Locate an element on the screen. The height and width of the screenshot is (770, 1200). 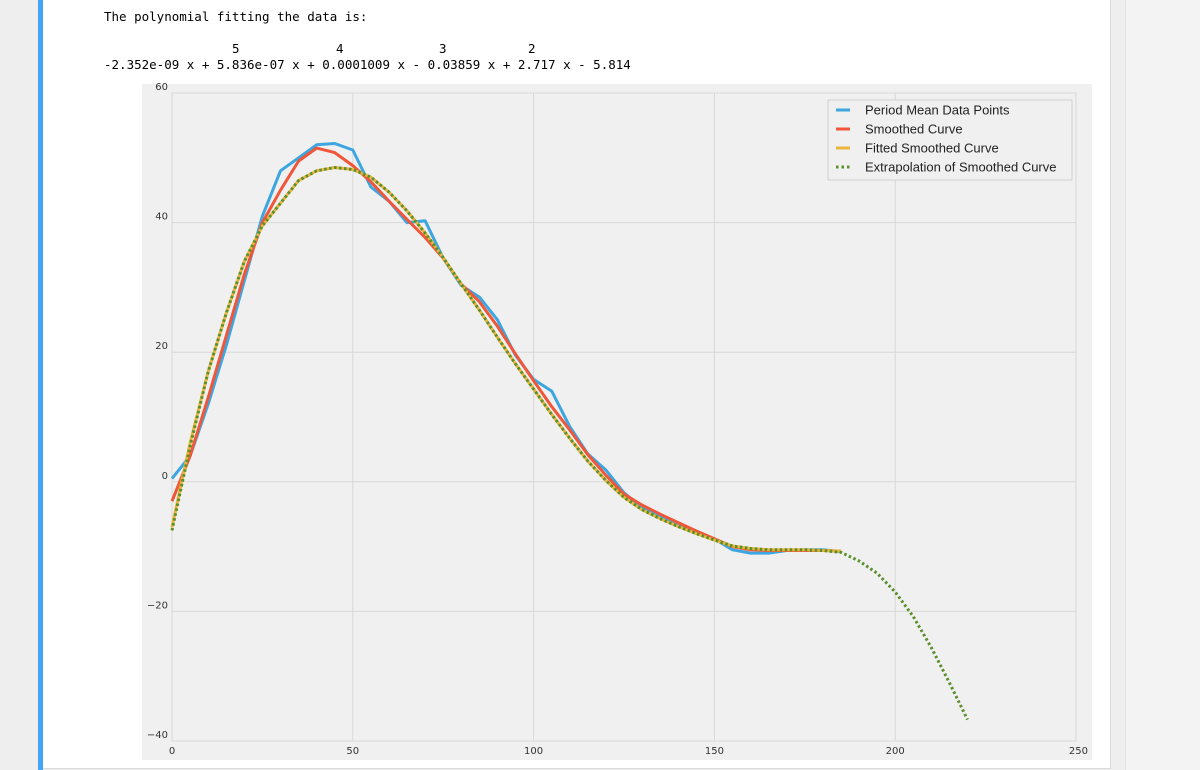
legend-label-0: Period Mean Data Points is located at coordinates (937, 110).